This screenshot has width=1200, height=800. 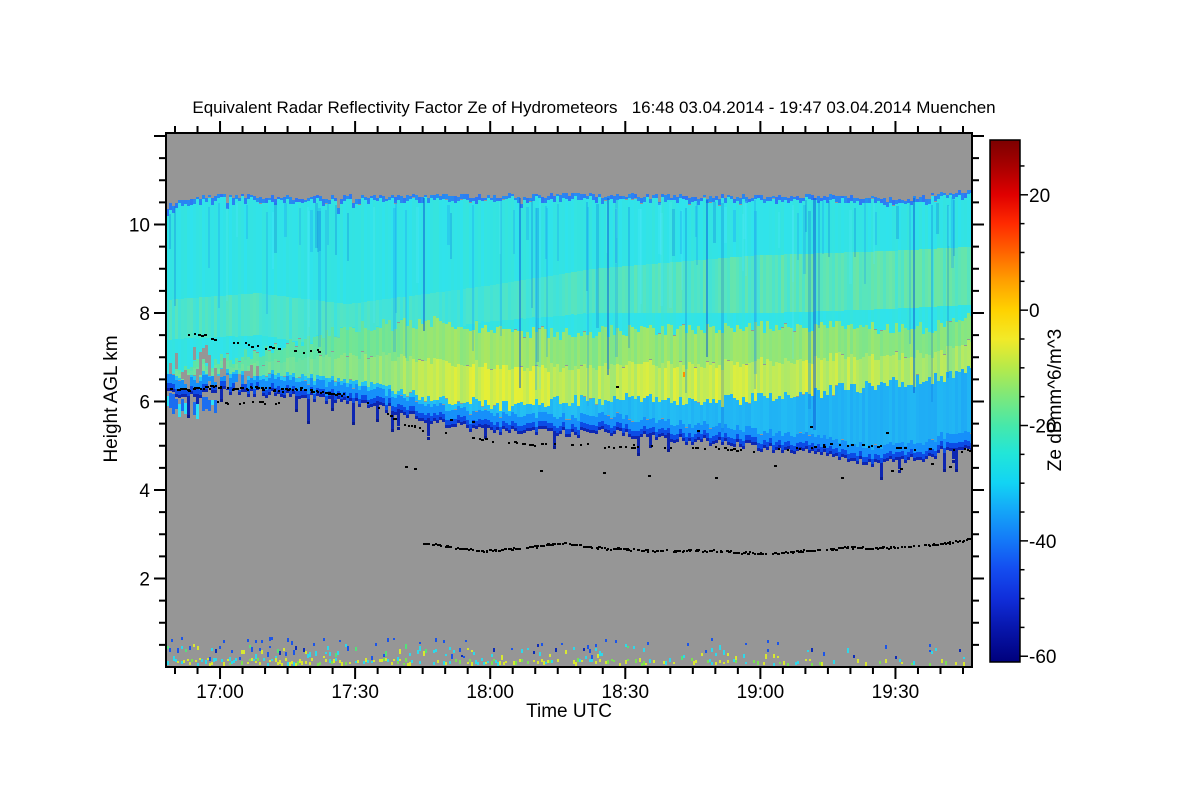 I want to click on y-tick-label: 6, so click(x=144, y=403).